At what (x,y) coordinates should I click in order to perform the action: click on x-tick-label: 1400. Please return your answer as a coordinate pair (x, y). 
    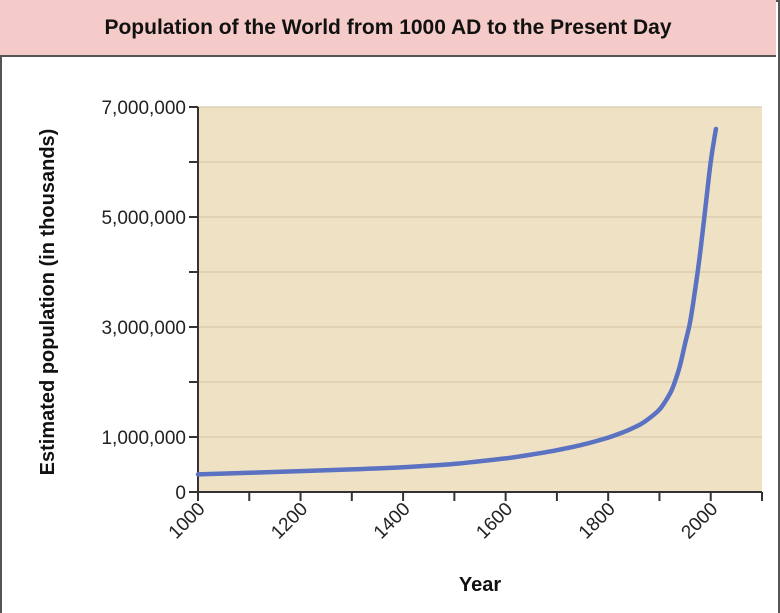
    Looking at the image, I should click on (392, 521).